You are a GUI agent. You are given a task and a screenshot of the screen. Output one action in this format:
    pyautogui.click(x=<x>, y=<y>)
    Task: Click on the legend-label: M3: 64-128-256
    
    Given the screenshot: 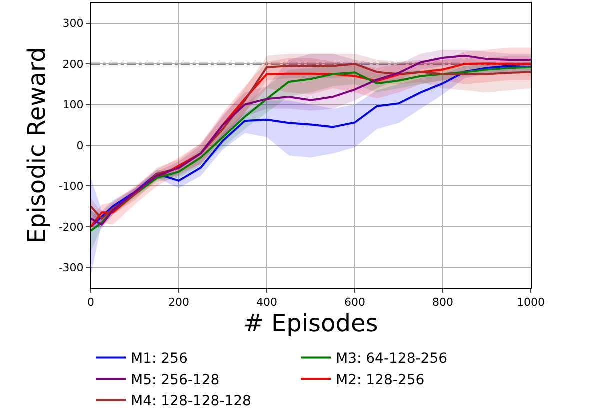 What is the action you would take?
    pyautogui.click(x=392, y=359)
    